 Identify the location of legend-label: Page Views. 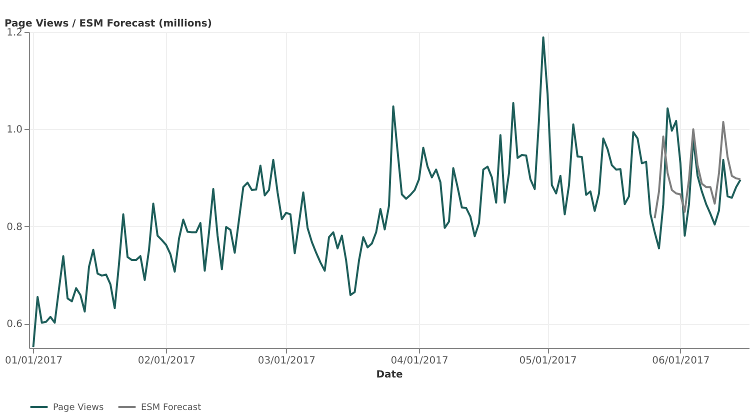
(78, 408).